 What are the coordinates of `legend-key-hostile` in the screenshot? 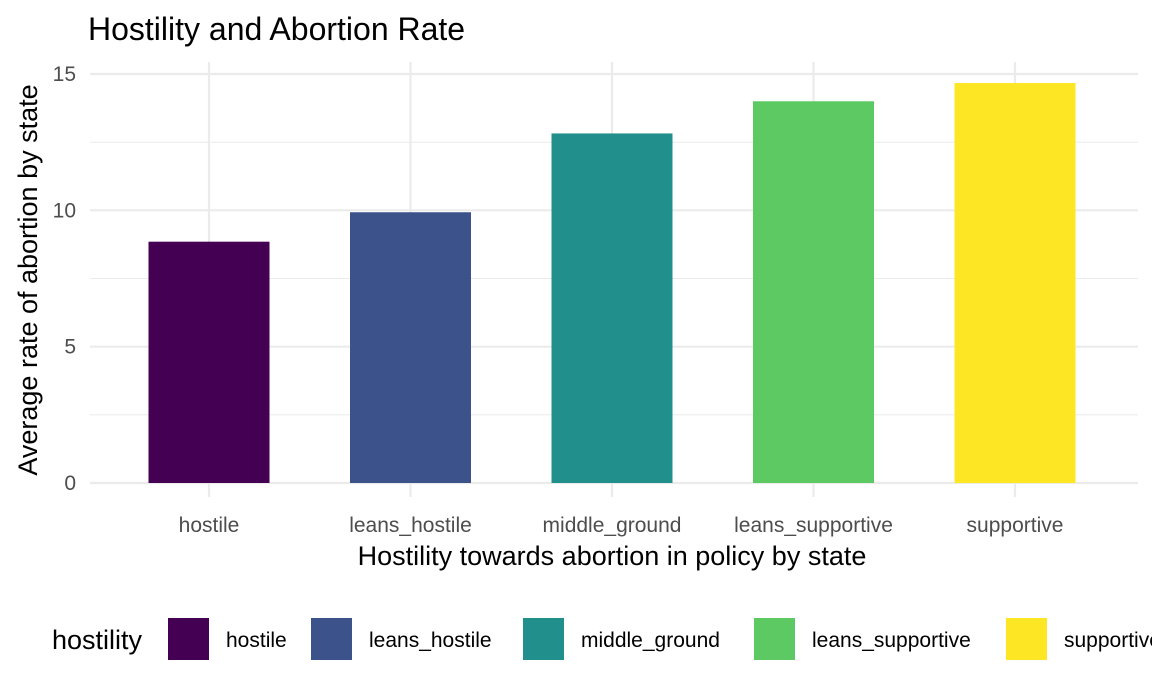 It's located at (188, 639).